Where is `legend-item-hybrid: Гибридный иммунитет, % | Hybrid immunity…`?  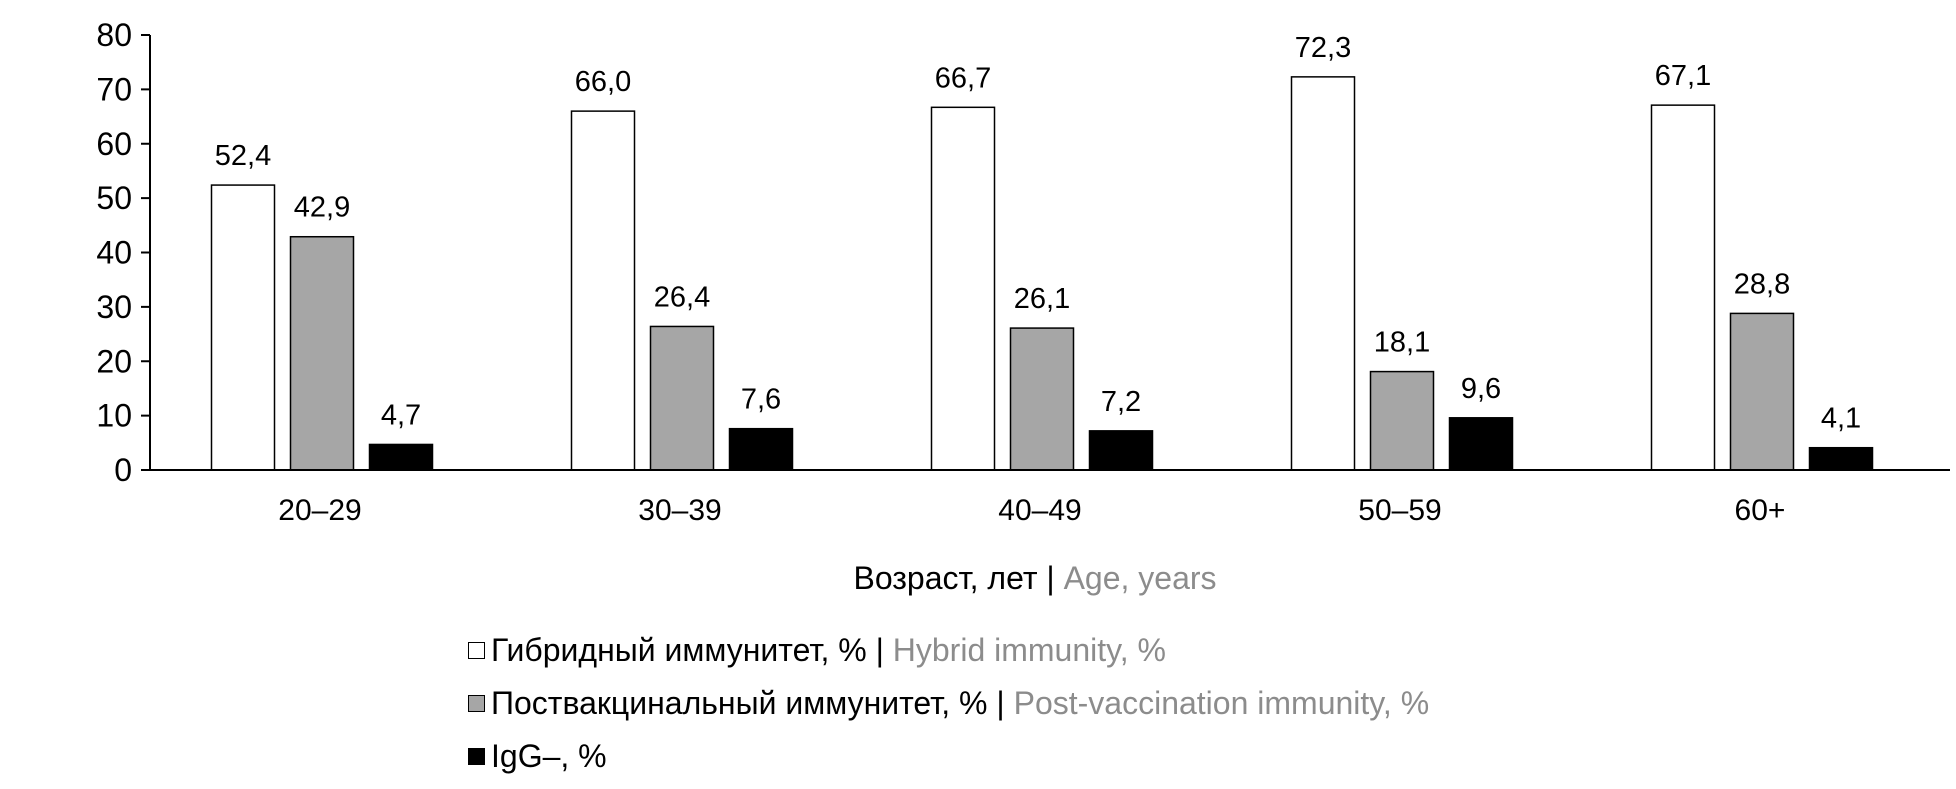
legend-item-hybrid: Гибридный иммунитет, % | Hybrid immunity… is located at coordinates (817, 650).